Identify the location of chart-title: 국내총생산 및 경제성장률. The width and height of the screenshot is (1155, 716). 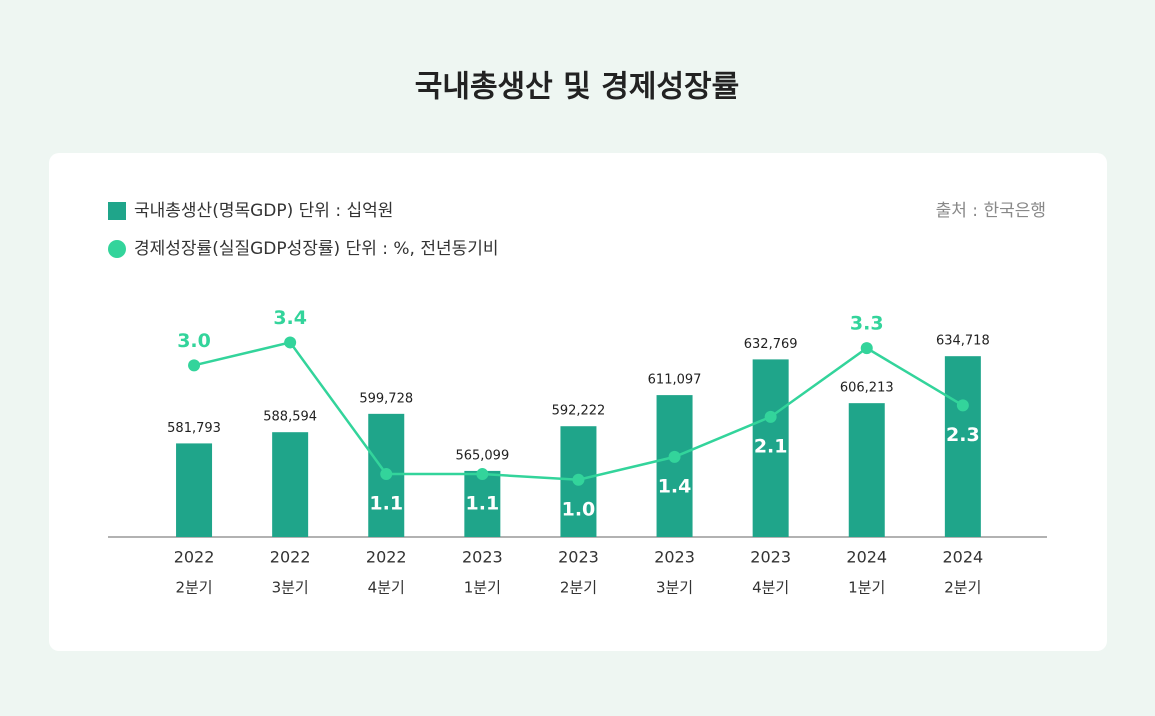
(577, 87).